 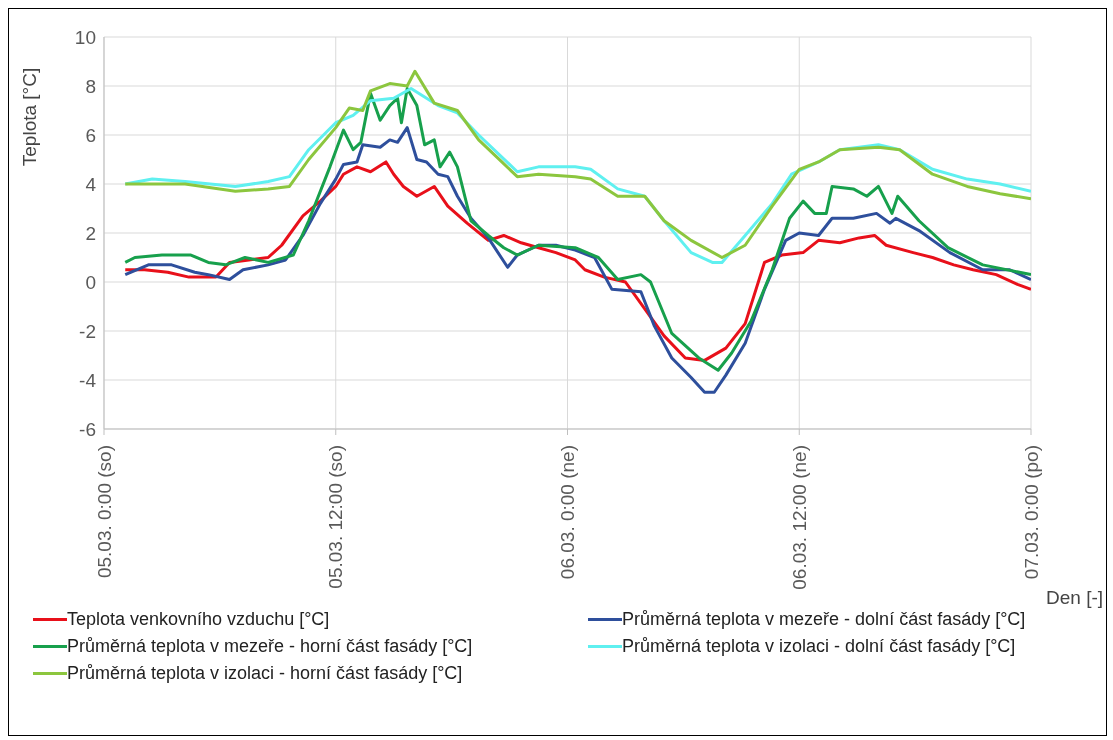 I want to click on x-axis-title: Den [-], so click(x=1075, y=598).